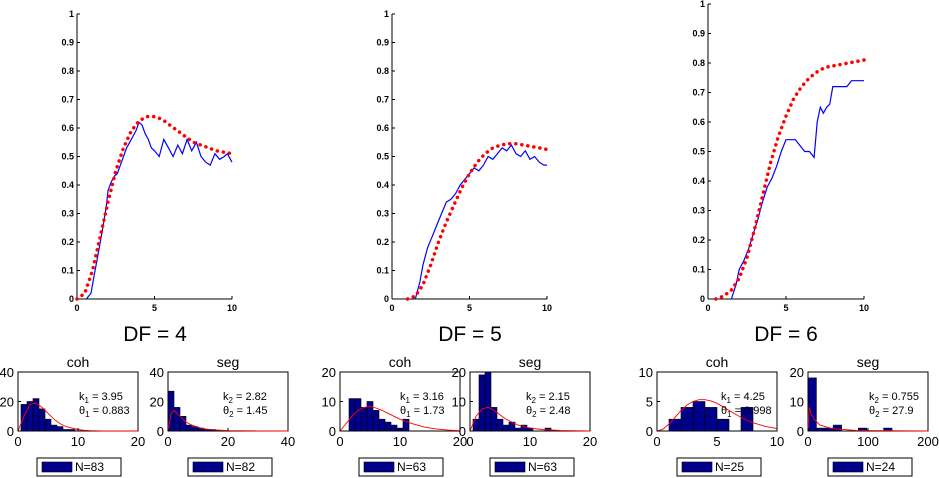 Image resolution: width=939 pixels, height=478 pixels. Describe the element at coordinates (382, 71) in the screenshot. I see `y-tick-label: 0.8` at that location.